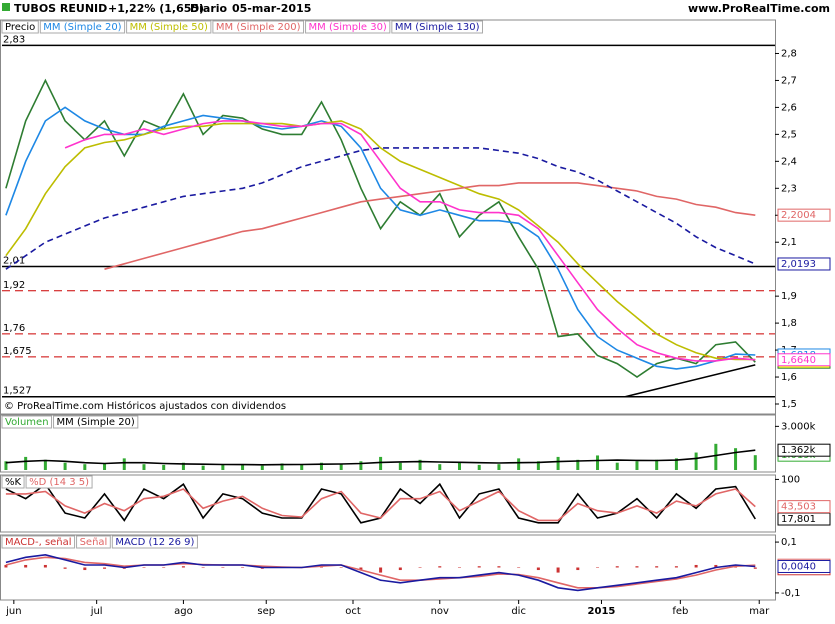 The image size is (835, 624). I want to click on x-tick-label: feb, so click(680, 611).